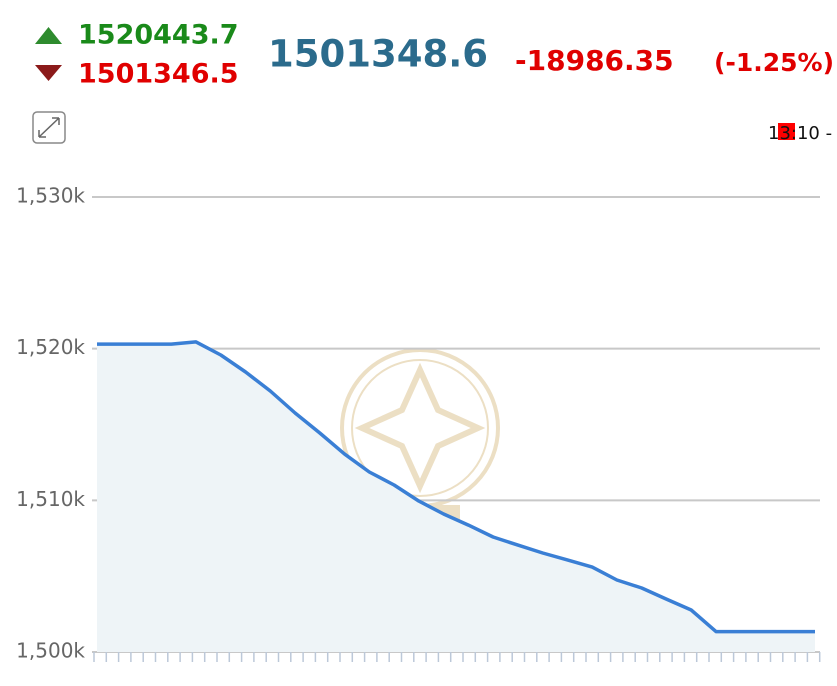  Describe the element at coordinates (774, 62) in the screenshot. I see `change-percent: (-1.25%)` at that location.